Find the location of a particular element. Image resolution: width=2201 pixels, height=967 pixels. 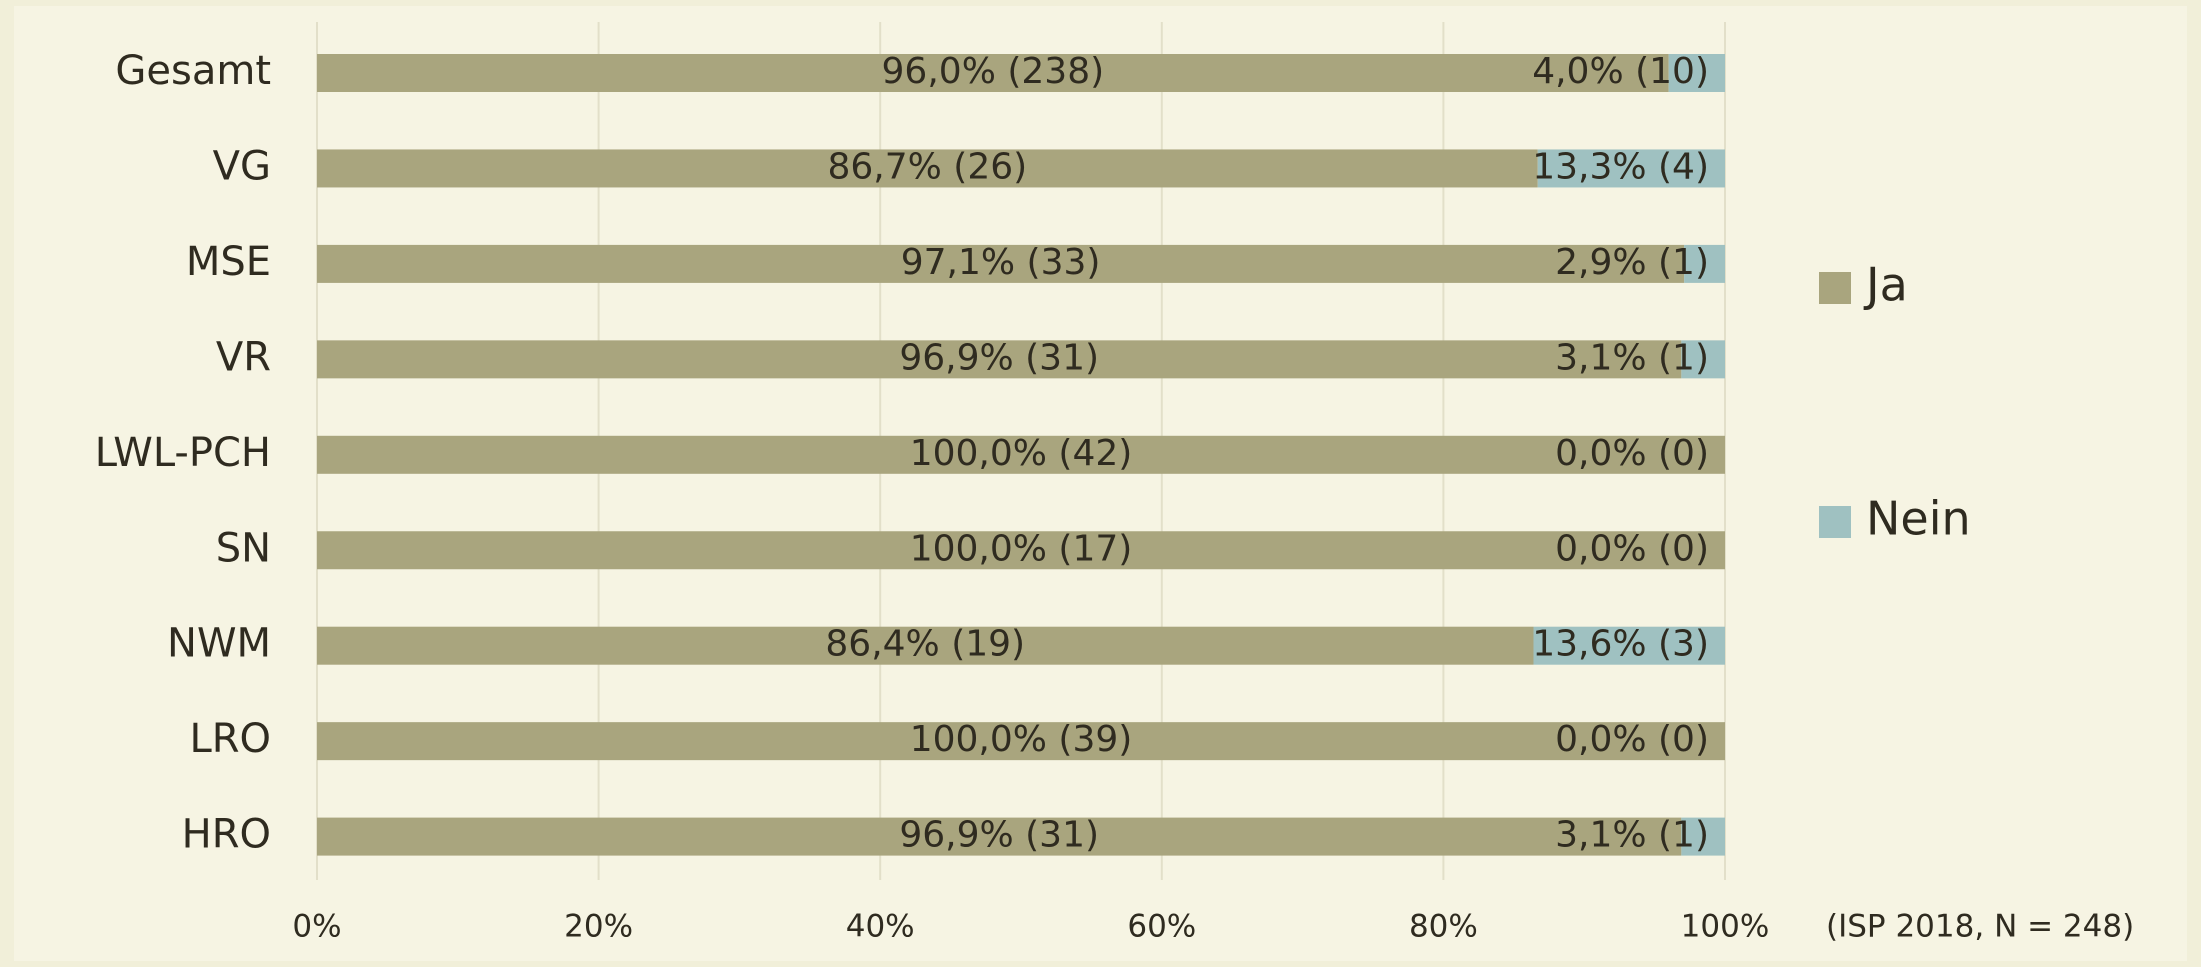

y-tick-label: LRO is located at coordinates (230, 739).